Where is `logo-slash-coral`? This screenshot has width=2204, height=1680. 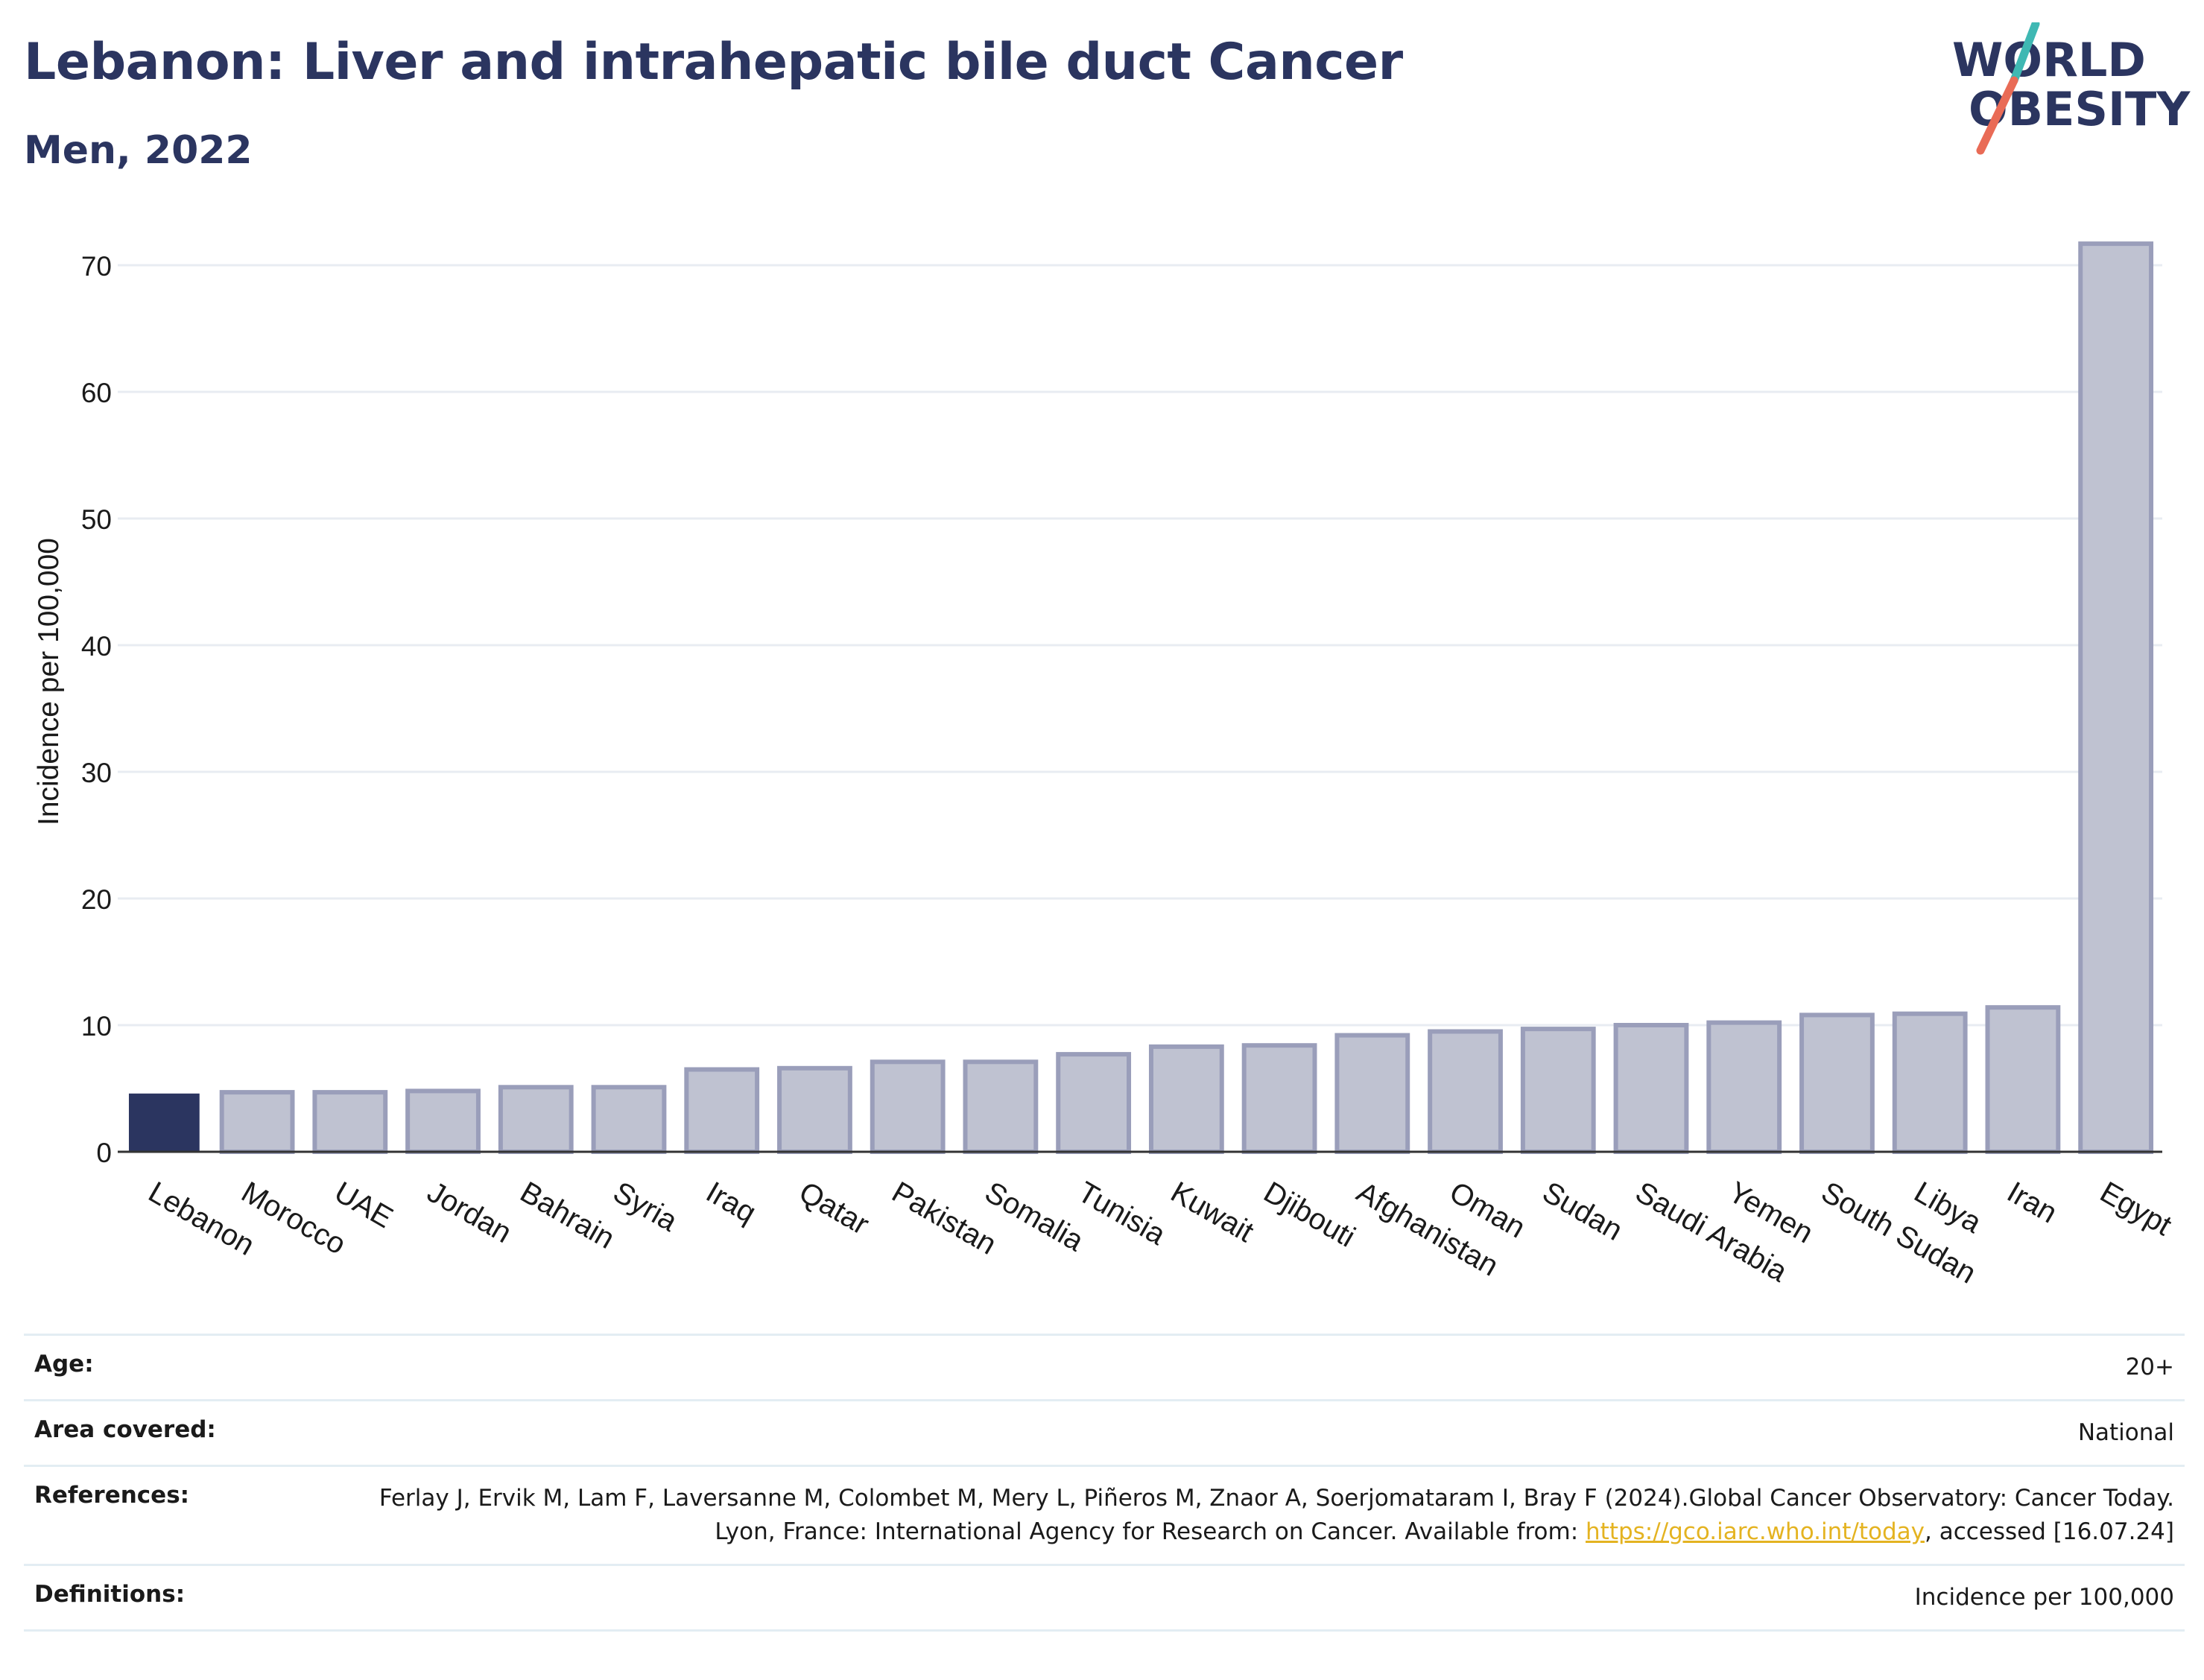 logo-slash-coral is located at coordinates (1997, 115).